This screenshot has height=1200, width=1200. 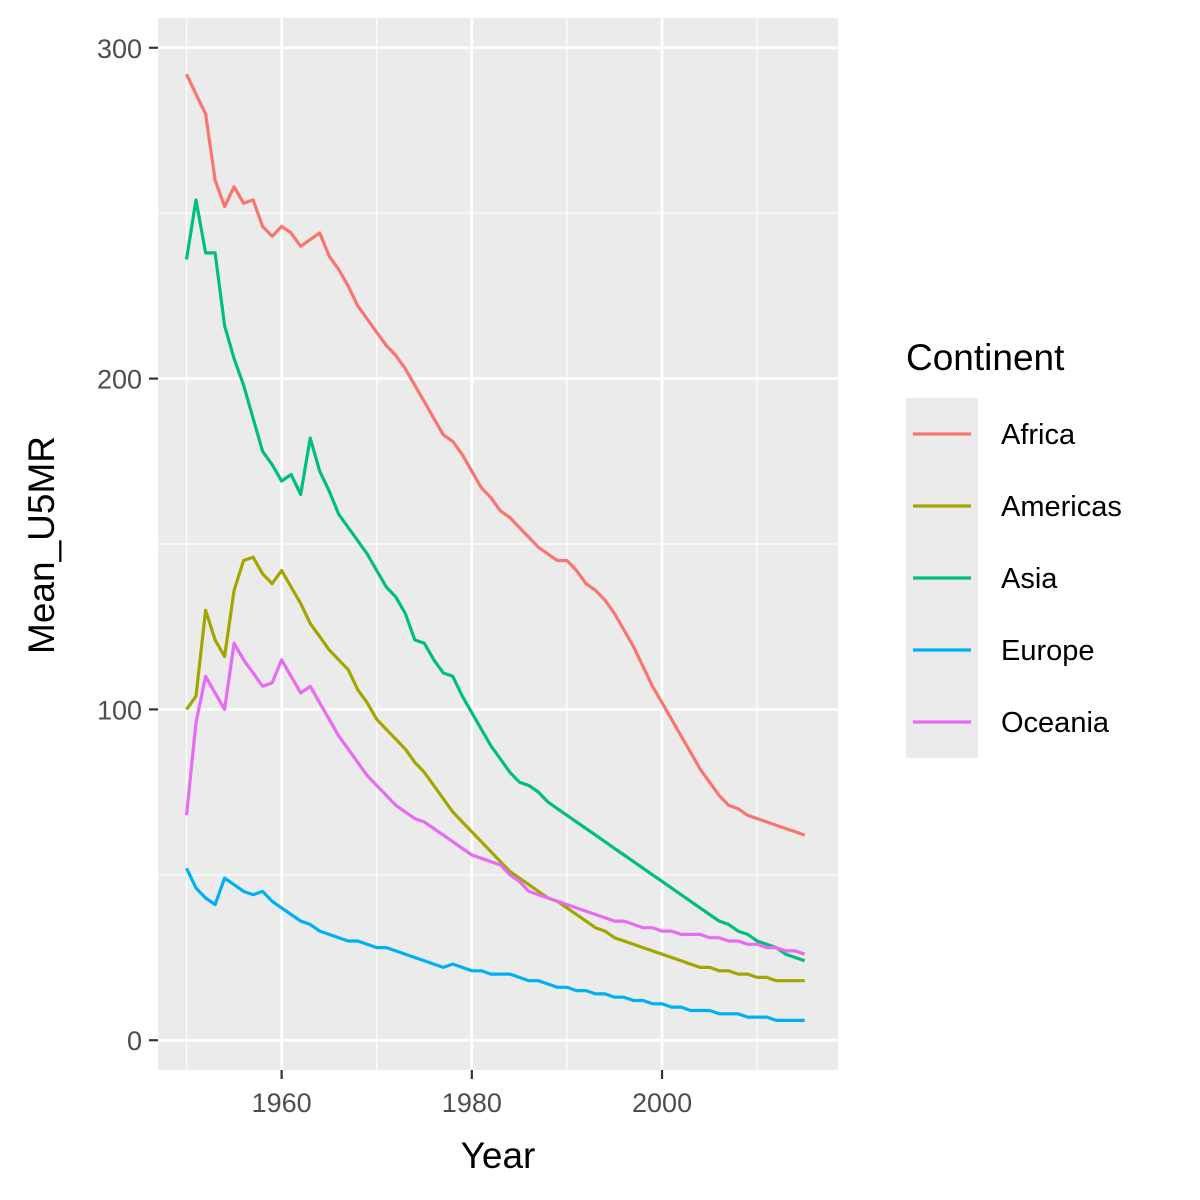 I want to click on legend-items: Africa Americas Asia Europe Oceania, so click(x=1017, y=579).